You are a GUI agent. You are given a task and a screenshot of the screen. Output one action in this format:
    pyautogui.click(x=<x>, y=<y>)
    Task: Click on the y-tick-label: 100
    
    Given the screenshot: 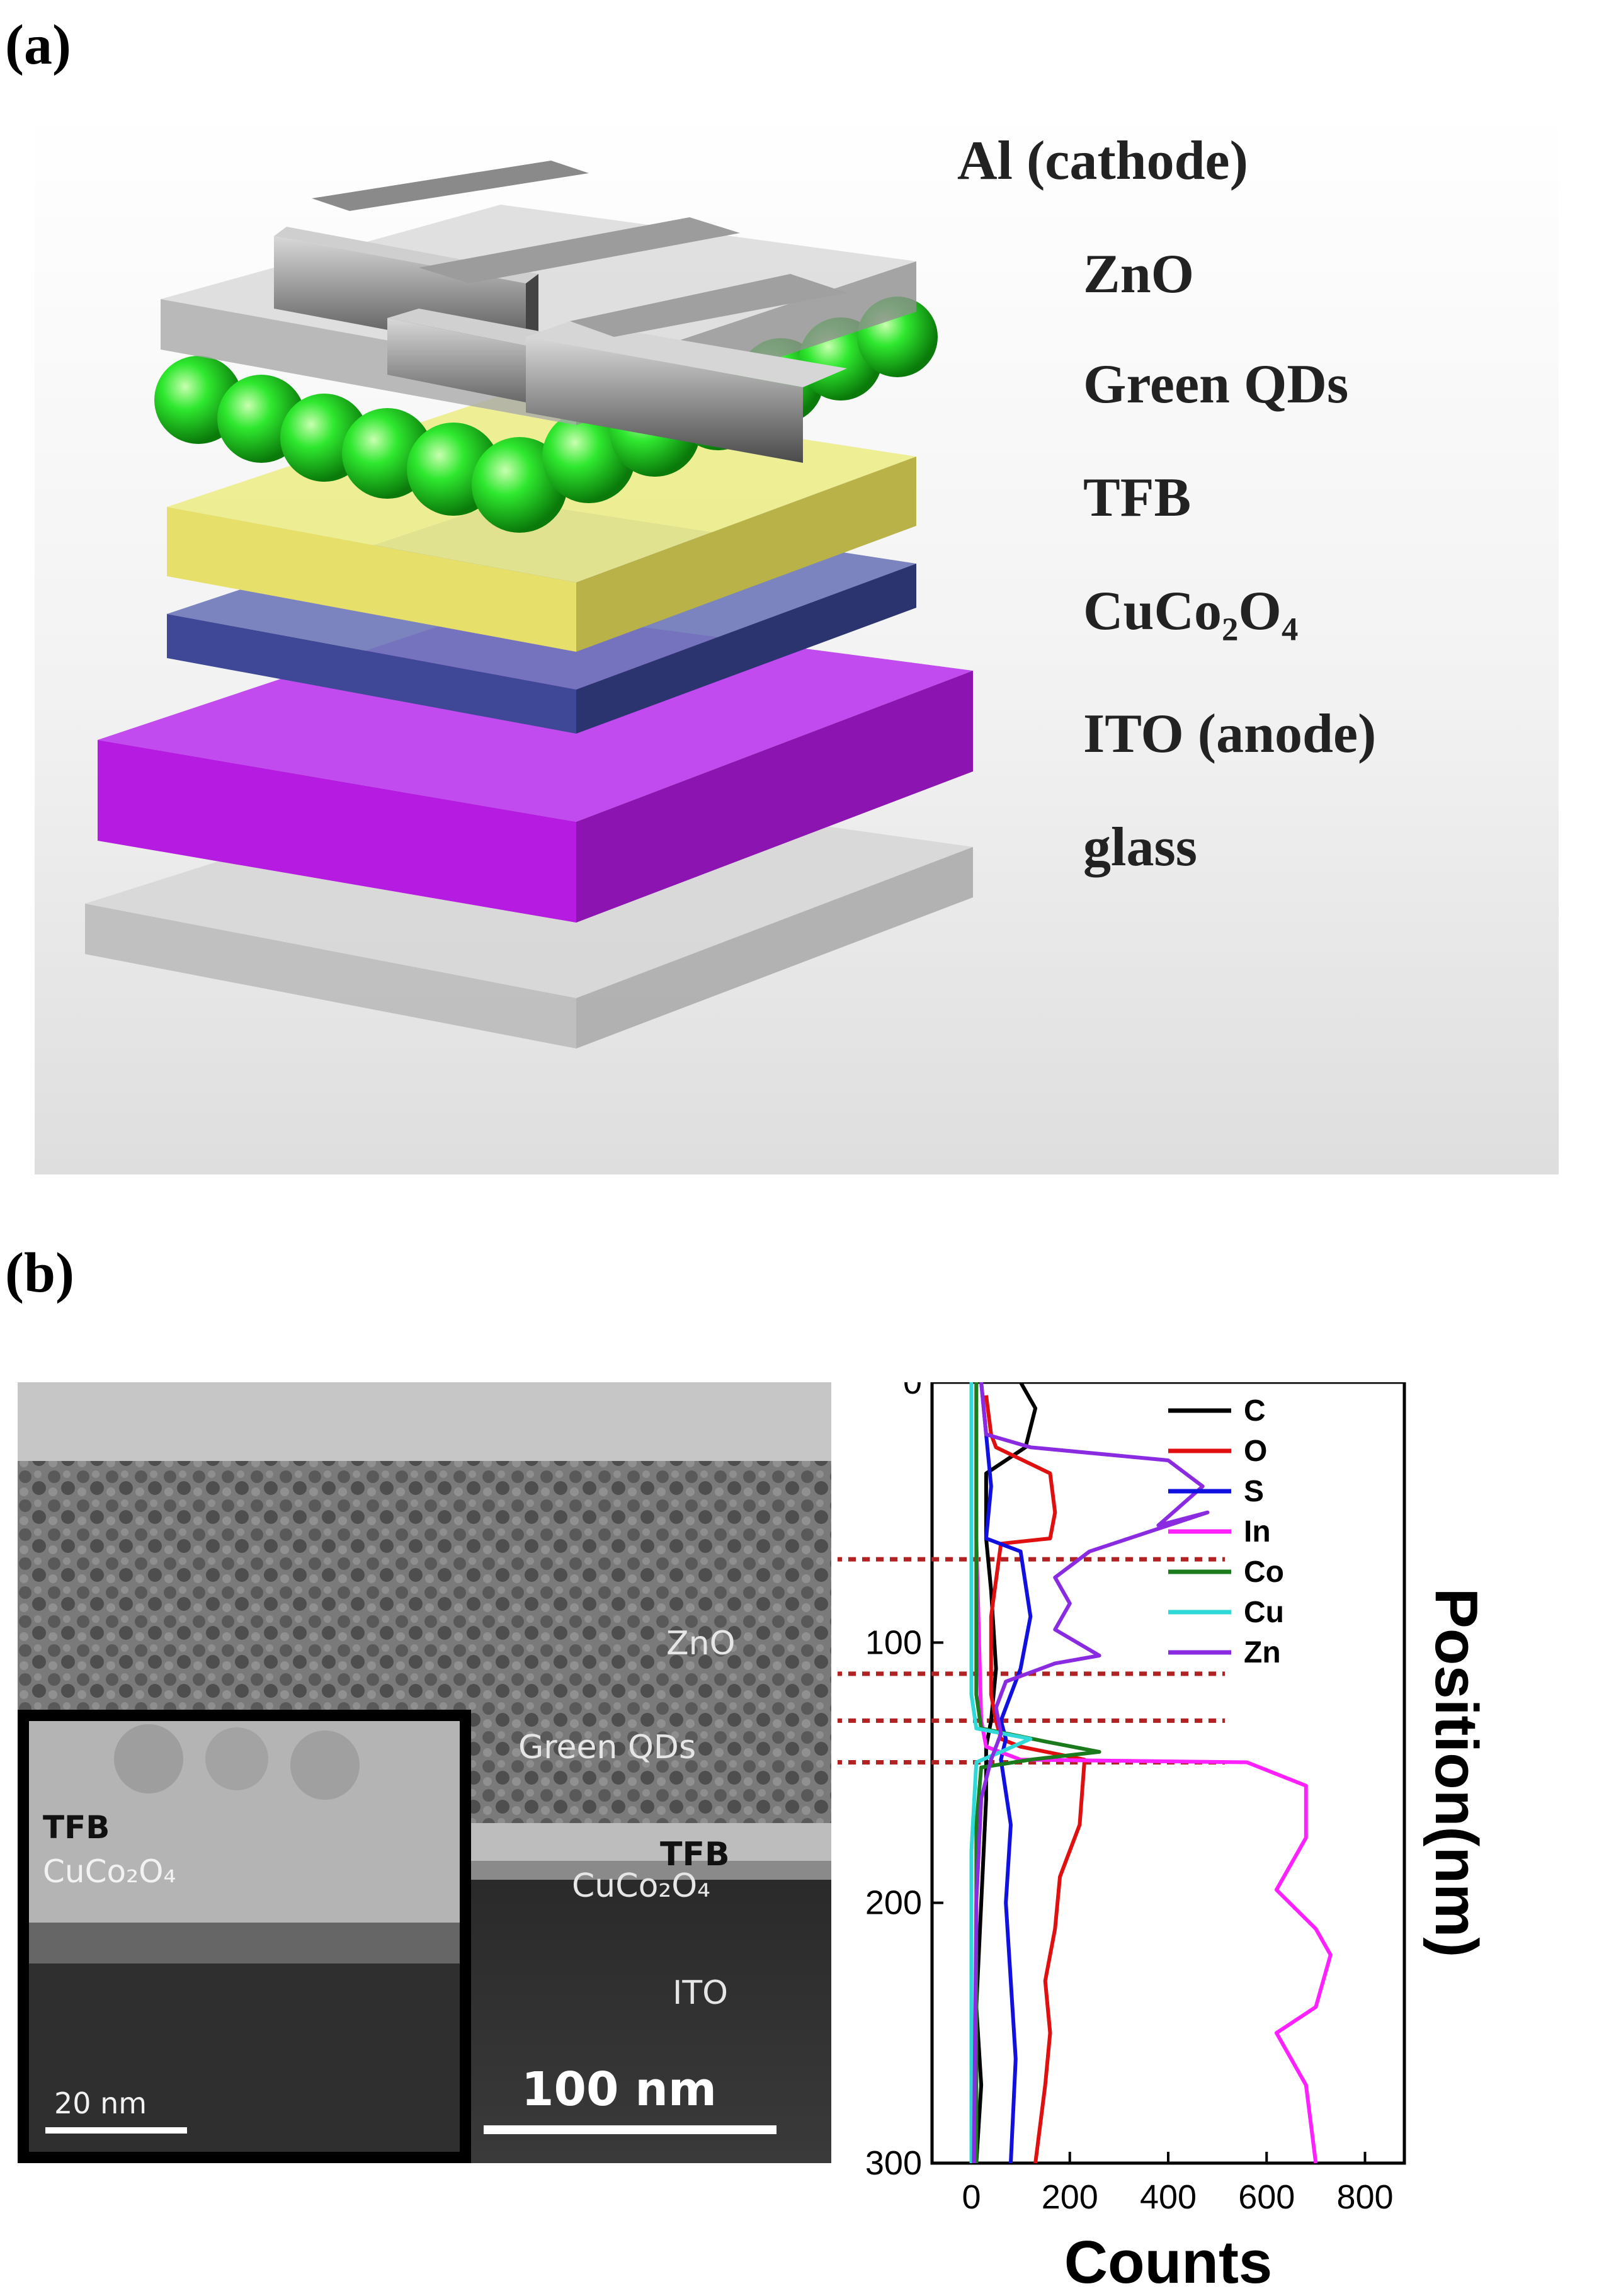 What is the action you would take?
    pyautogui.click(x=893, y=1642)
    